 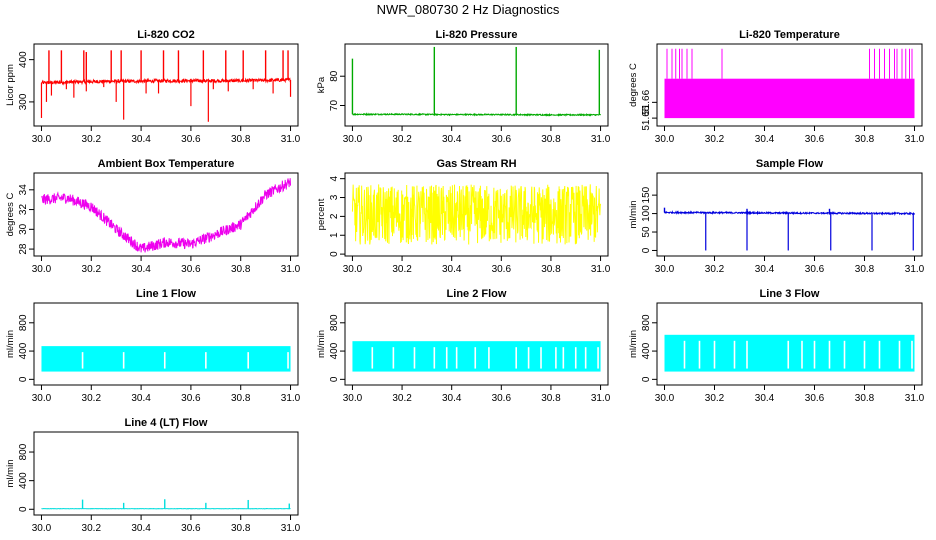 I want to click on pressure-xtick-label-2: 30.4, so click(x=452, y=139).